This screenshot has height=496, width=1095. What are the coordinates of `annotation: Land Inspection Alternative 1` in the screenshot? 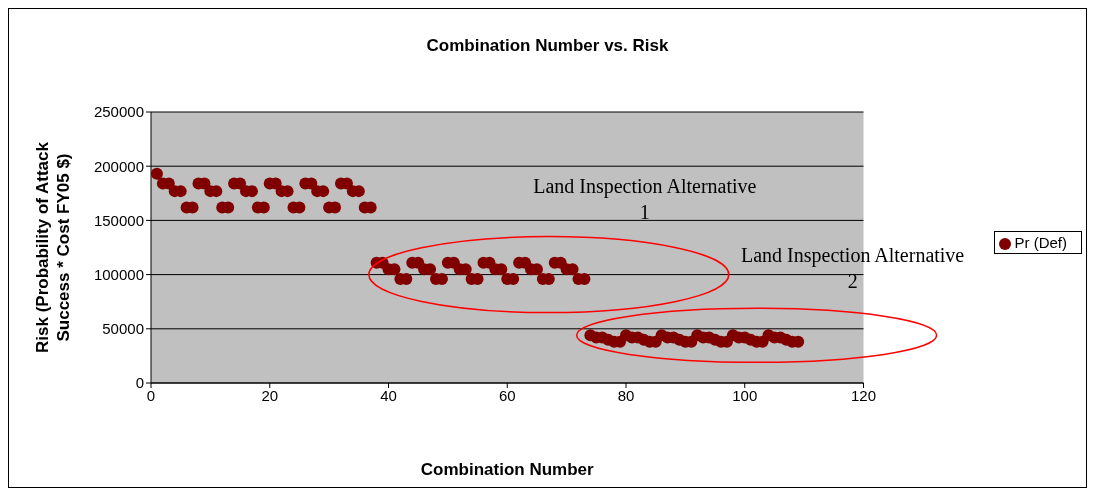 It's located at (645, 198).